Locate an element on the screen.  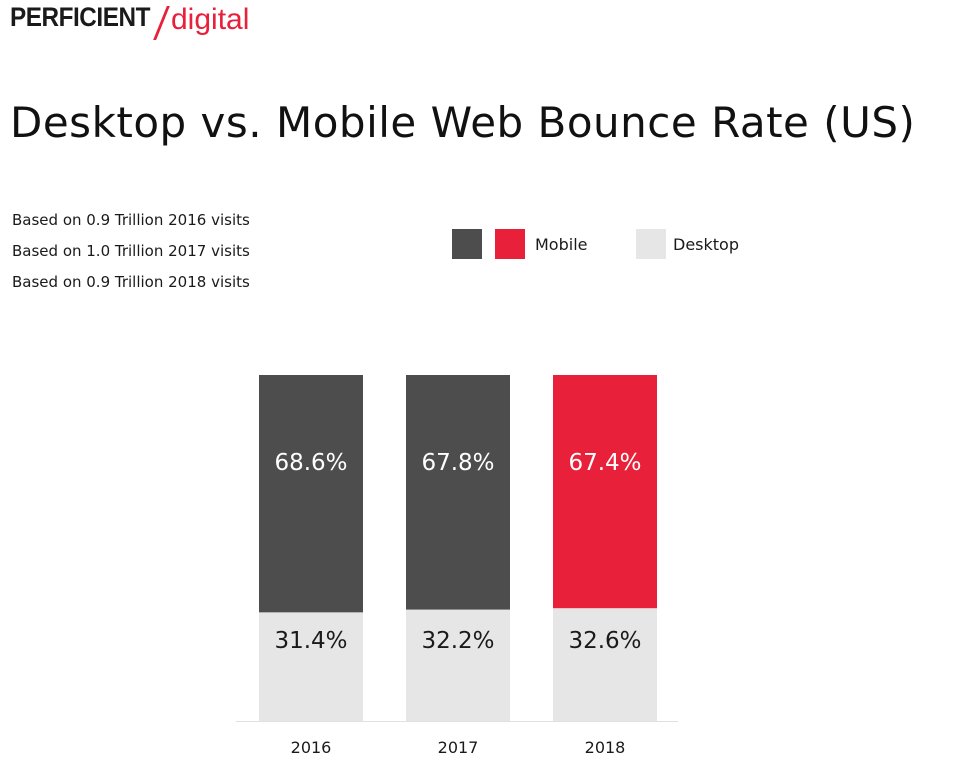
logo-wordmark: PERFICIENT is located at coordinates (80, 17).